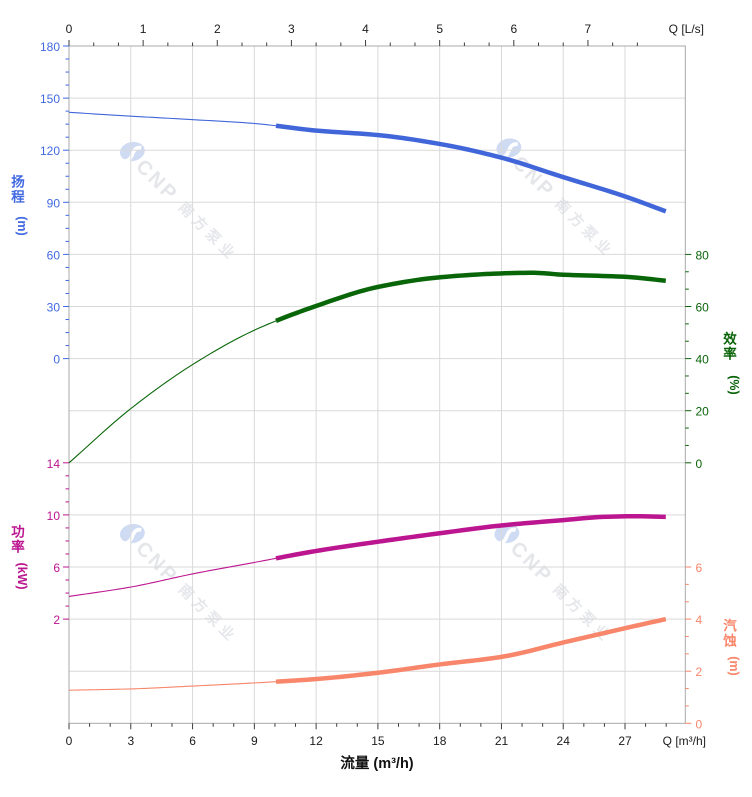 Image resolution: width=752 pixels, height=797 pixels. What do you see at coordinates (439, 29) in the screenshot?
I see `svg-text: 5` at bounding box center [439, 29].